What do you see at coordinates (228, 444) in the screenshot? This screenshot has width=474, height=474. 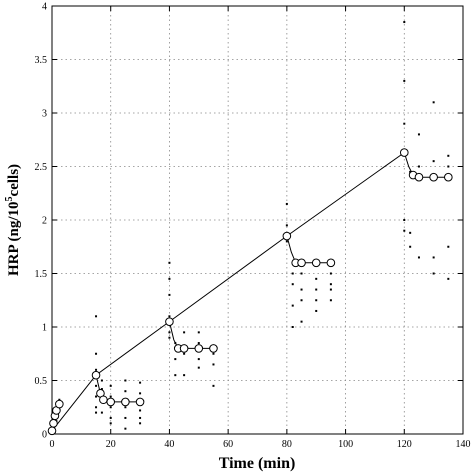 I see `x-tick-label: 60` at bounding box center [228, 444].